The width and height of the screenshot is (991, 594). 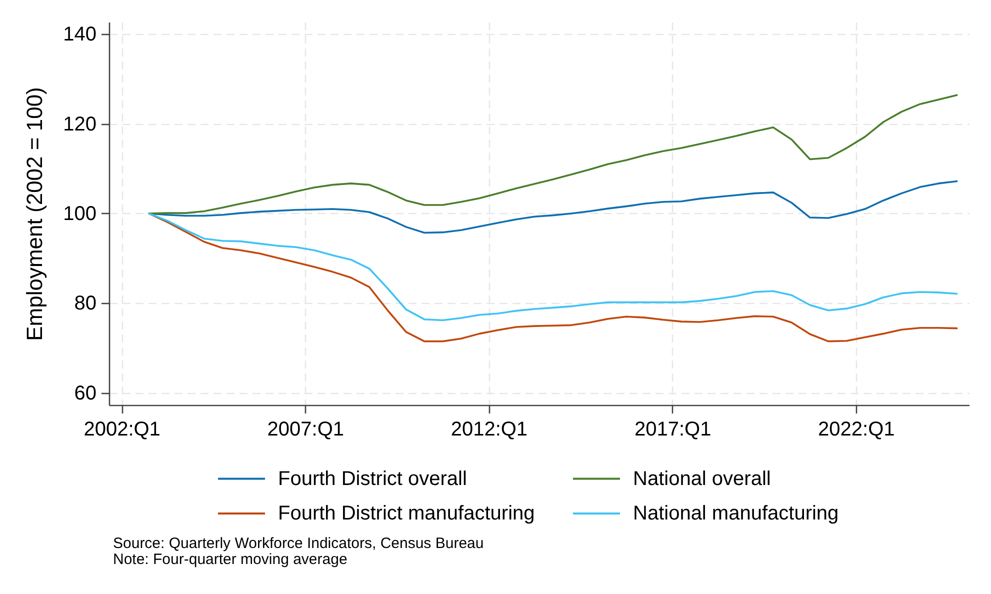 What do you see at coordinates (406, 513) in the screenshot?
I see `legend-label: Fourth District manufacturing` at bounding box center [406, 513].